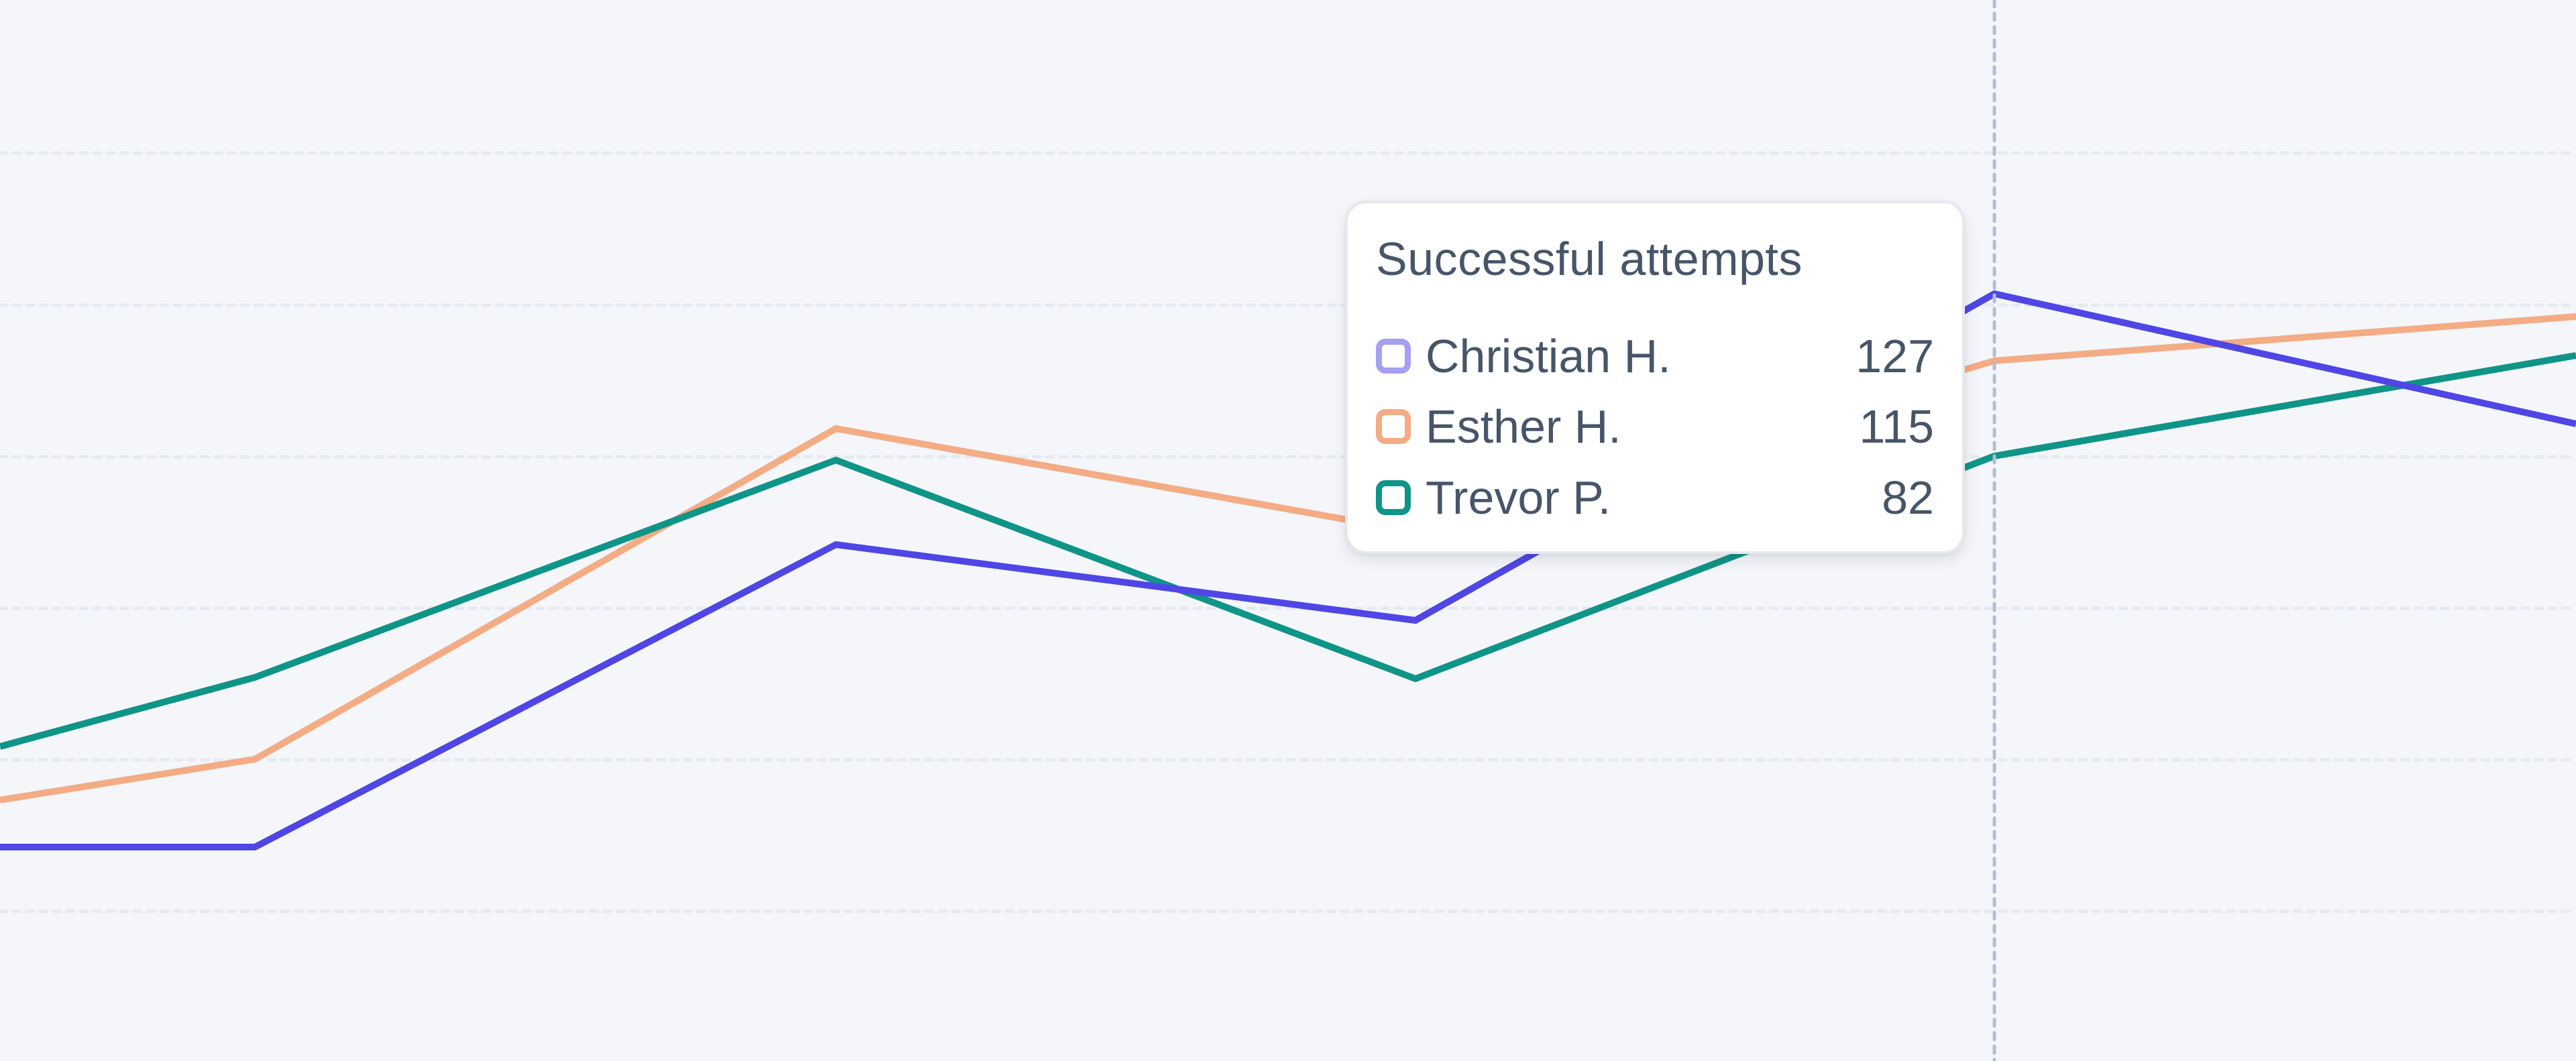 The width and height of the screenshot is (2576, 1061). Describe the element at coordinates (1589, 259) in the screenshot. I see `tooltip-title: Successful attempts` at that location.